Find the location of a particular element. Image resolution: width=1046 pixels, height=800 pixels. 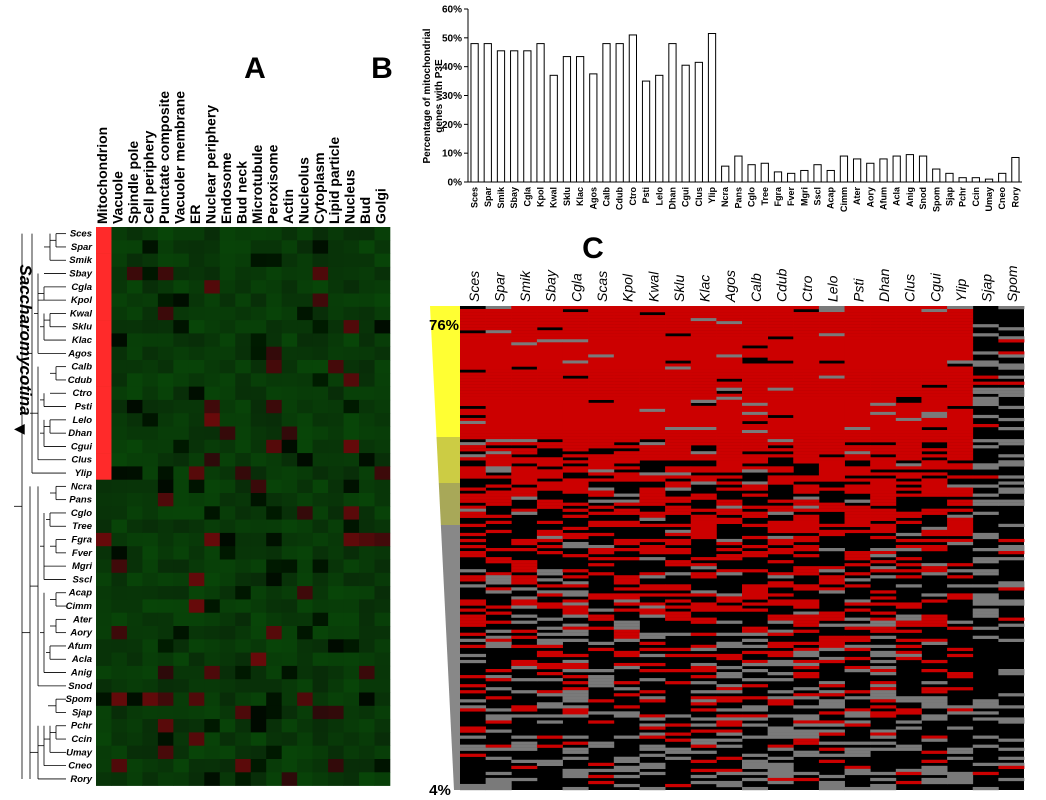

species-label: Sklu is located at coordinates (82, 327).